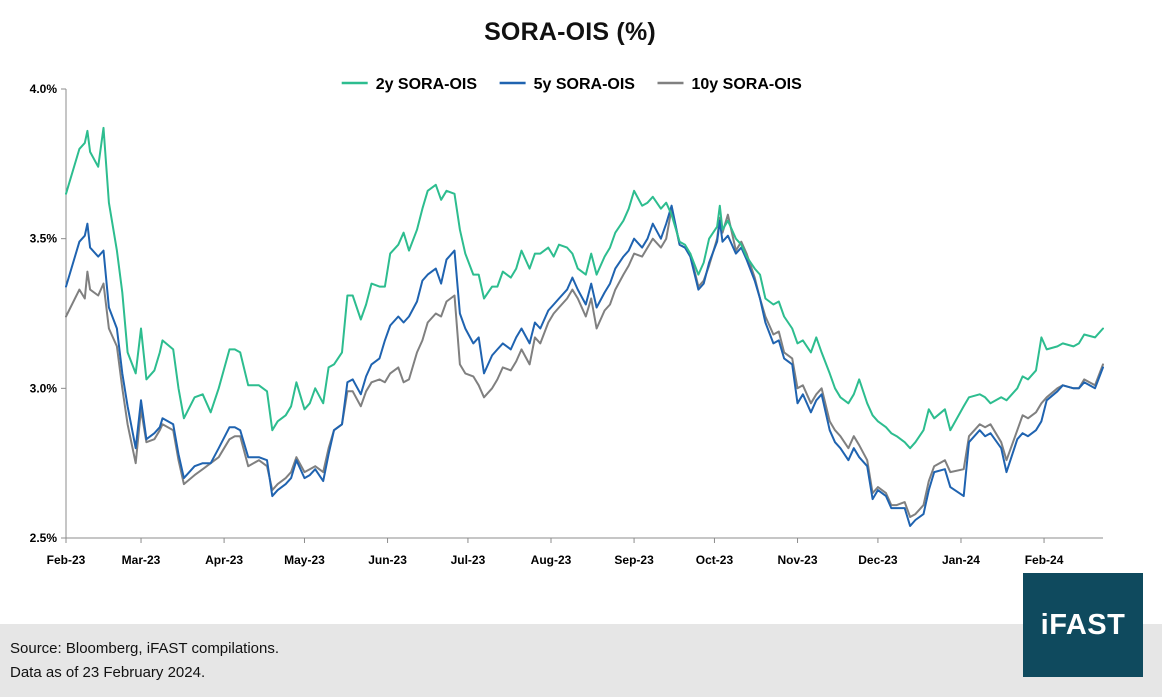 The width and height of the screenshot is (1162, 697). What do you see at coordinates (44, 538) in the screenshot?
I see `y-tick-label: 2.5%` at bounding box center [44, 538].